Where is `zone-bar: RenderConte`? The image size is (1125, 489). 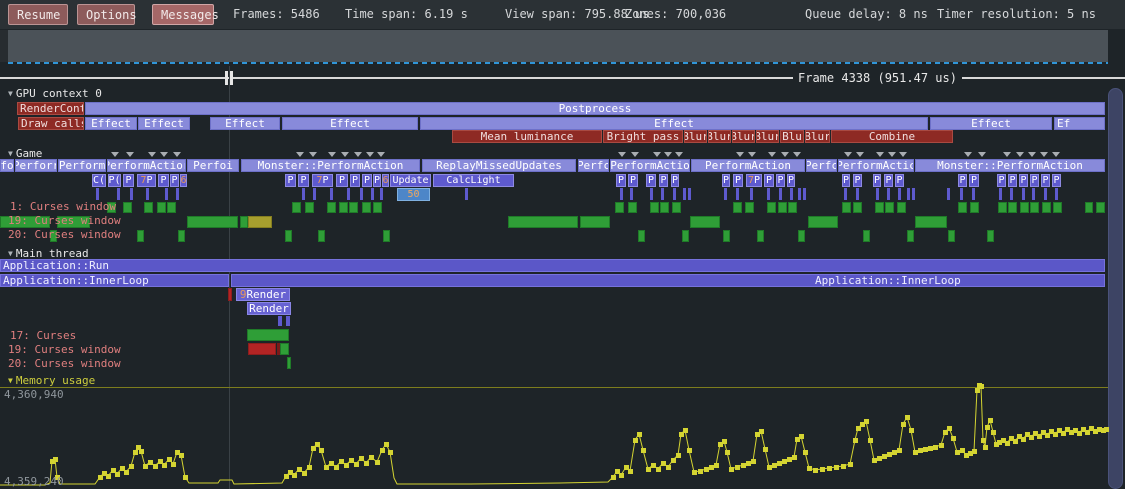 zone-bar: RenderConte is located at coordinates (50, 108).